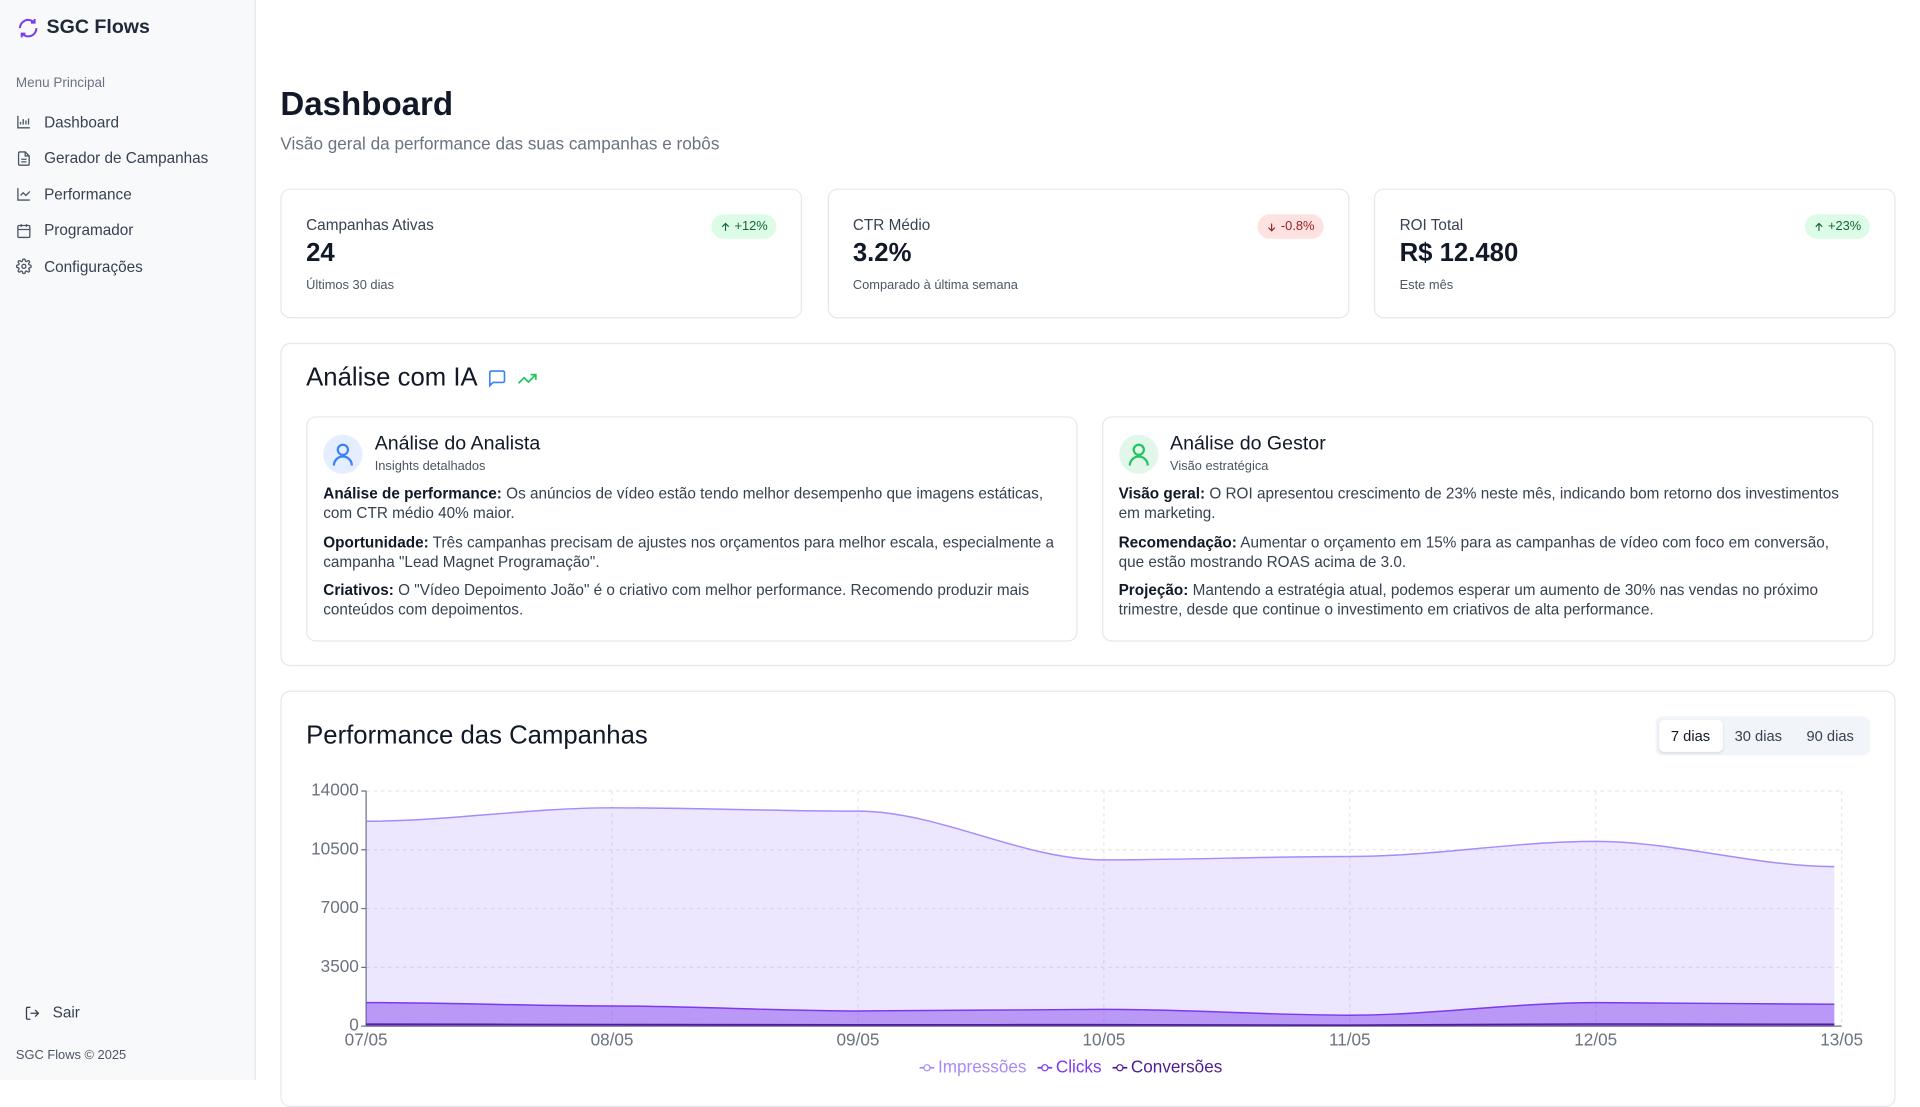 The width and height of the screenshot is (1920, 1107). What do you see at coordinates (335, 790) in the screenshot?
I see `y-tick-label: 14000` at bounding box center [335, 790].